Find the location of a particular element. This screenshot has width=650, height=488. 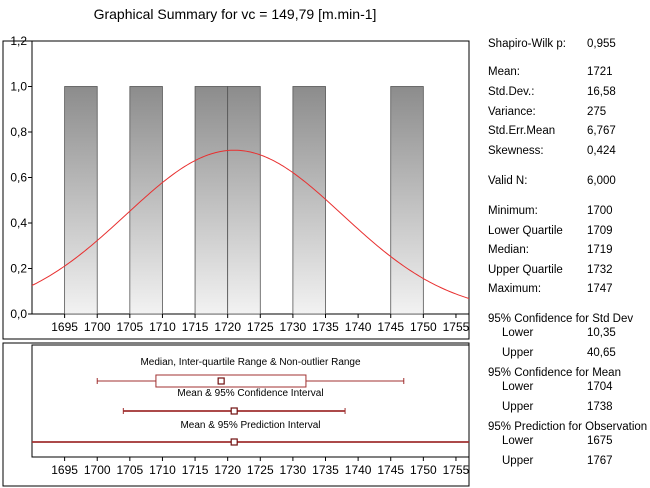

stat-label: 95% Prediction for Observation is located at coordinates (568, 427).